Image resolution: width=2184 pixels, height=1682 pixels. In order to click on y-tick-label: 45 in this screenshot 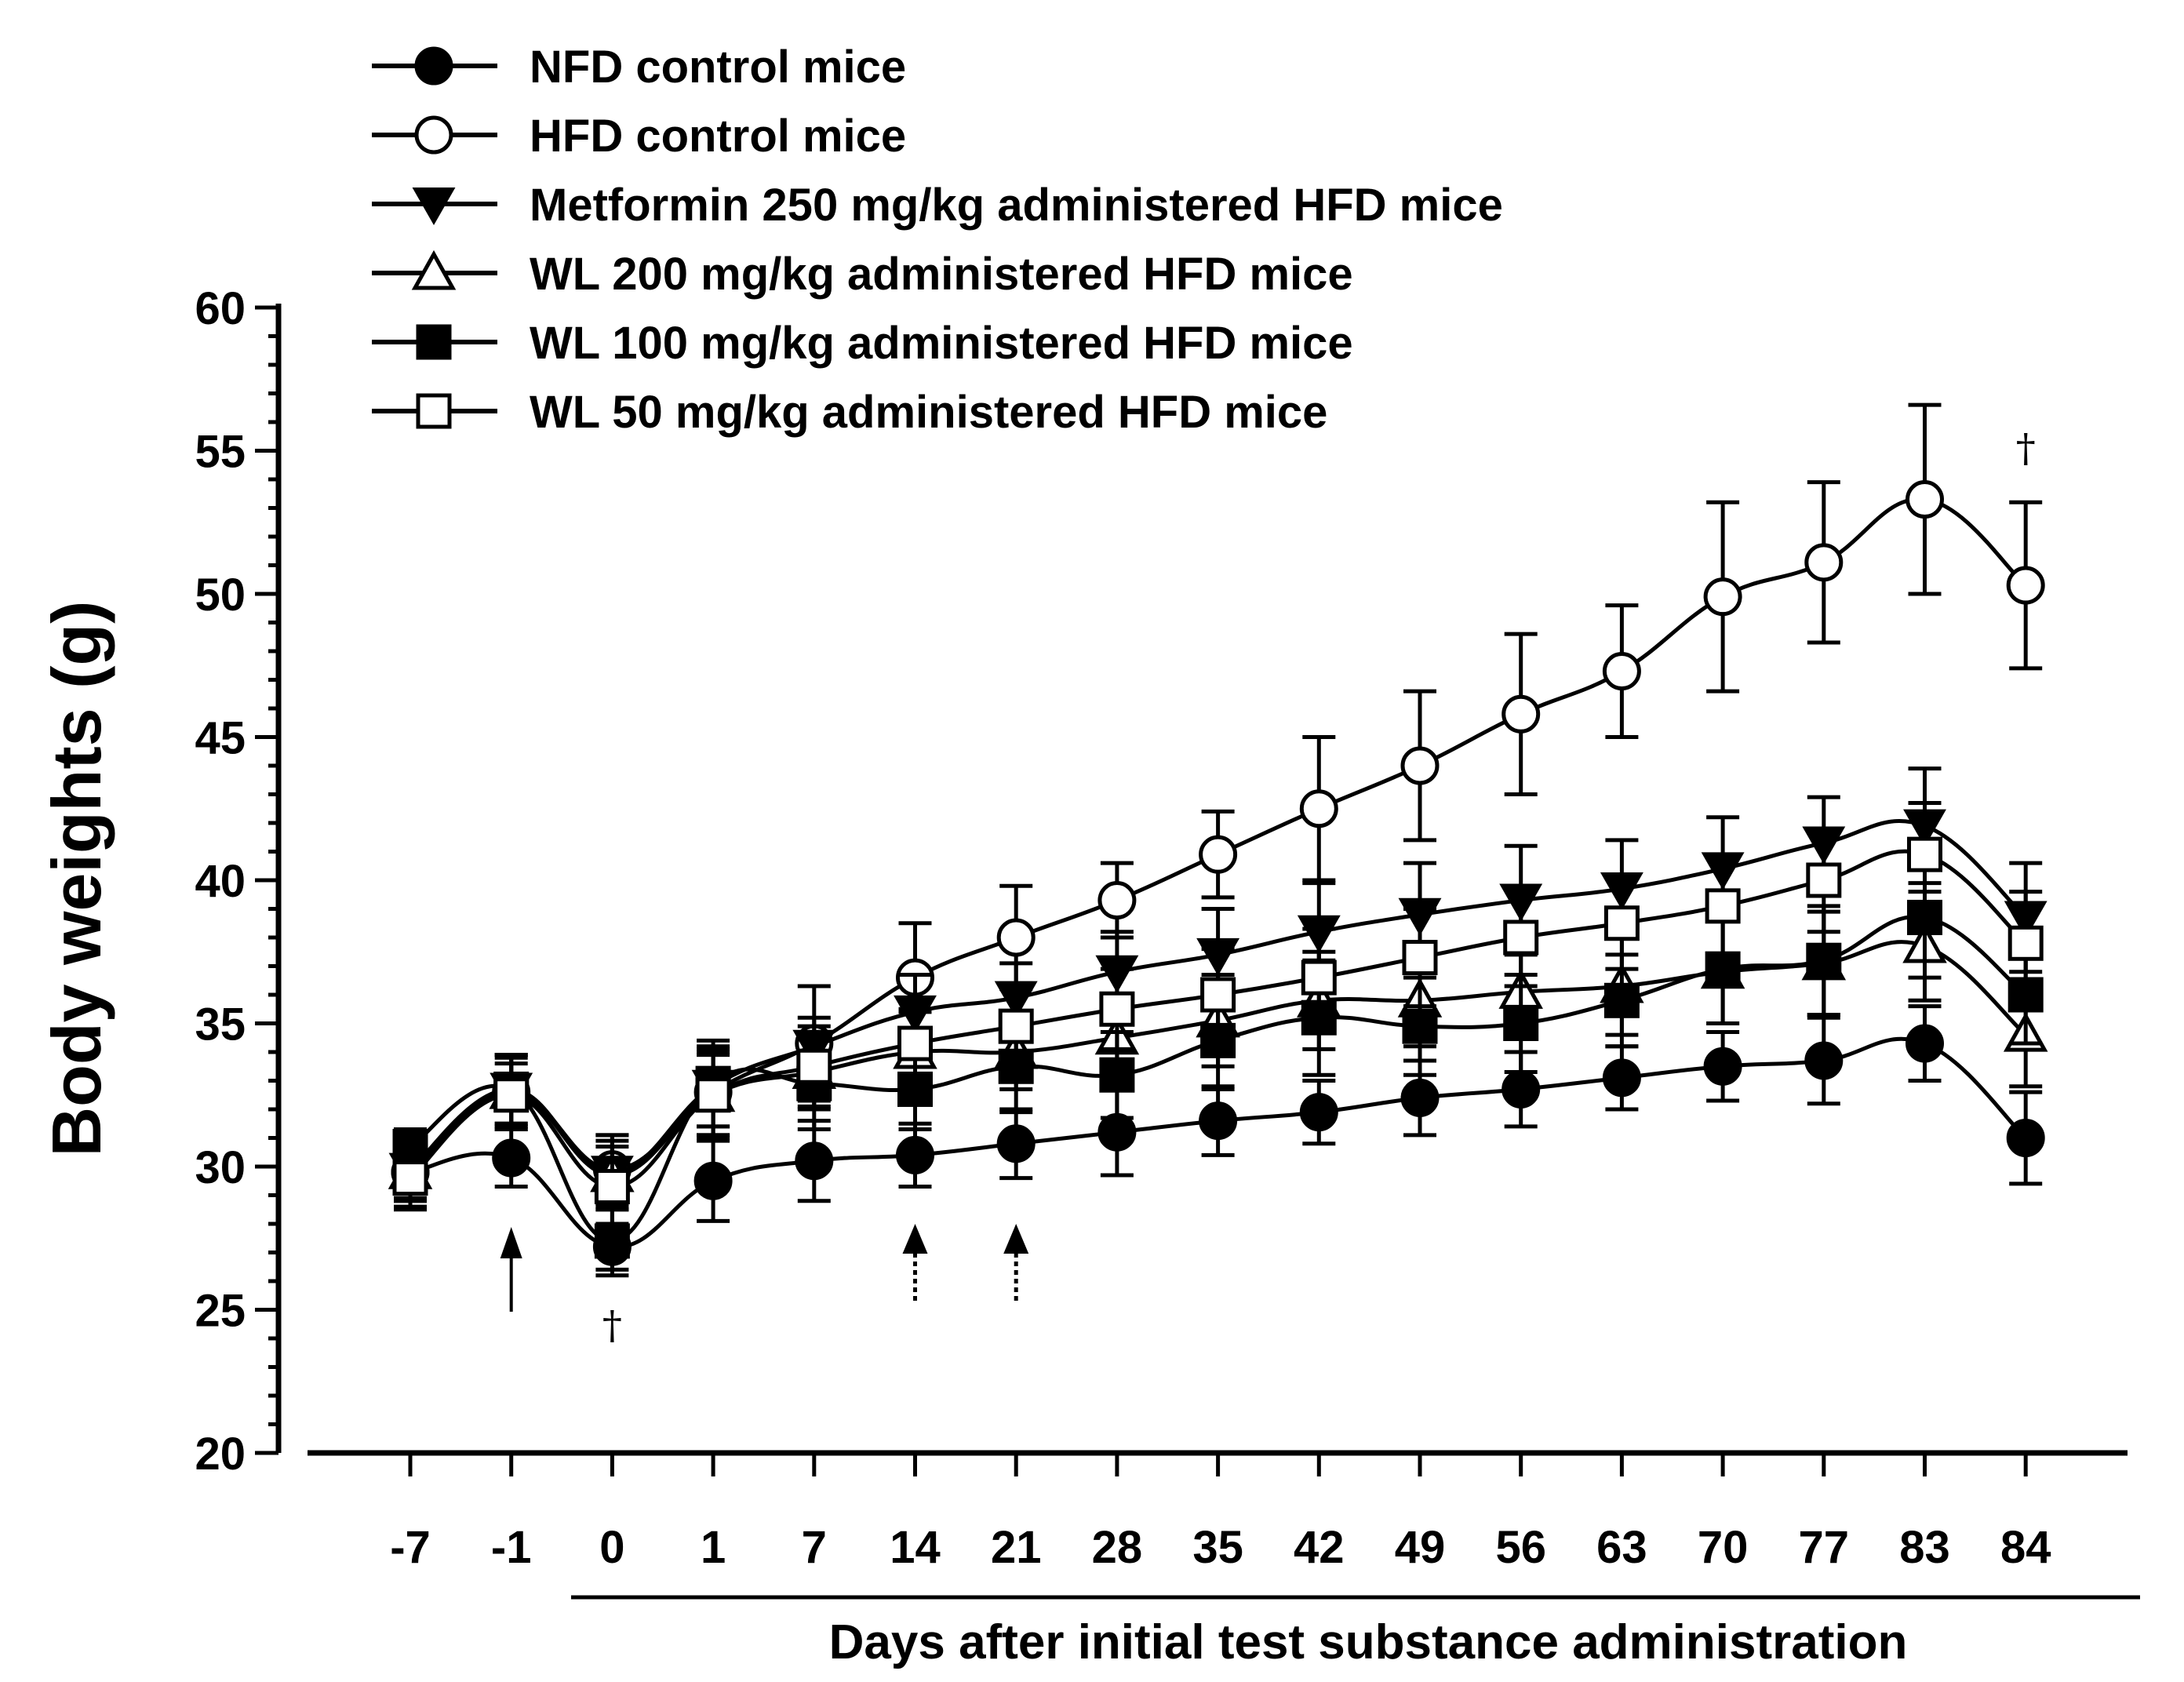, I will do `click(220, 738)`.